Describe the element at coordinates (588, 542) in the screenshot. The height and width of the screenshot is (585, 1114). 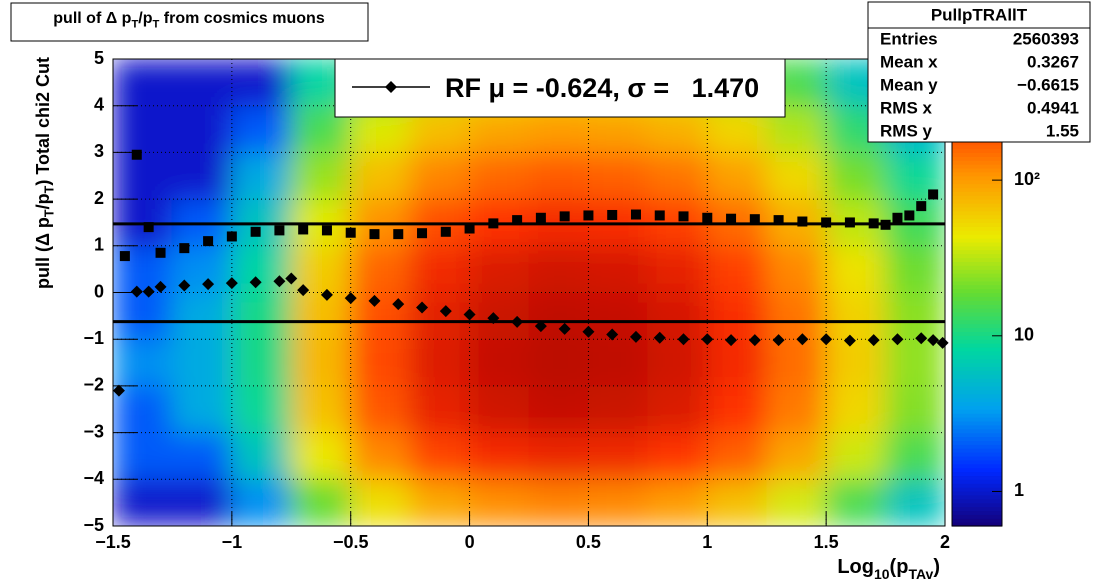
I see `x-tick-label: 0.5` at that location.